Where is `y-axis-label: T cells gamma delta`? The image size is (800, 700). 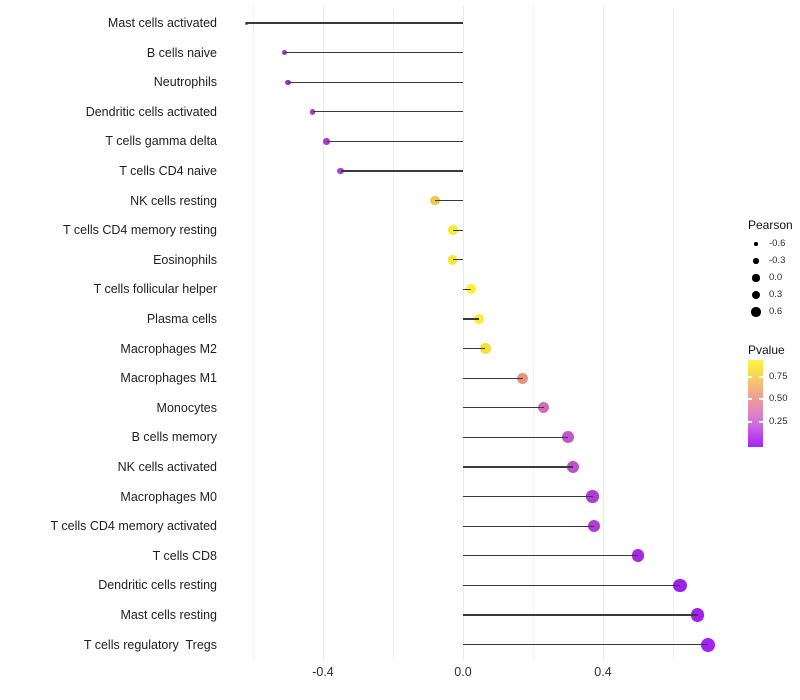 y-axis-label: T cells gamma delta is located at coordinates (161, 141).